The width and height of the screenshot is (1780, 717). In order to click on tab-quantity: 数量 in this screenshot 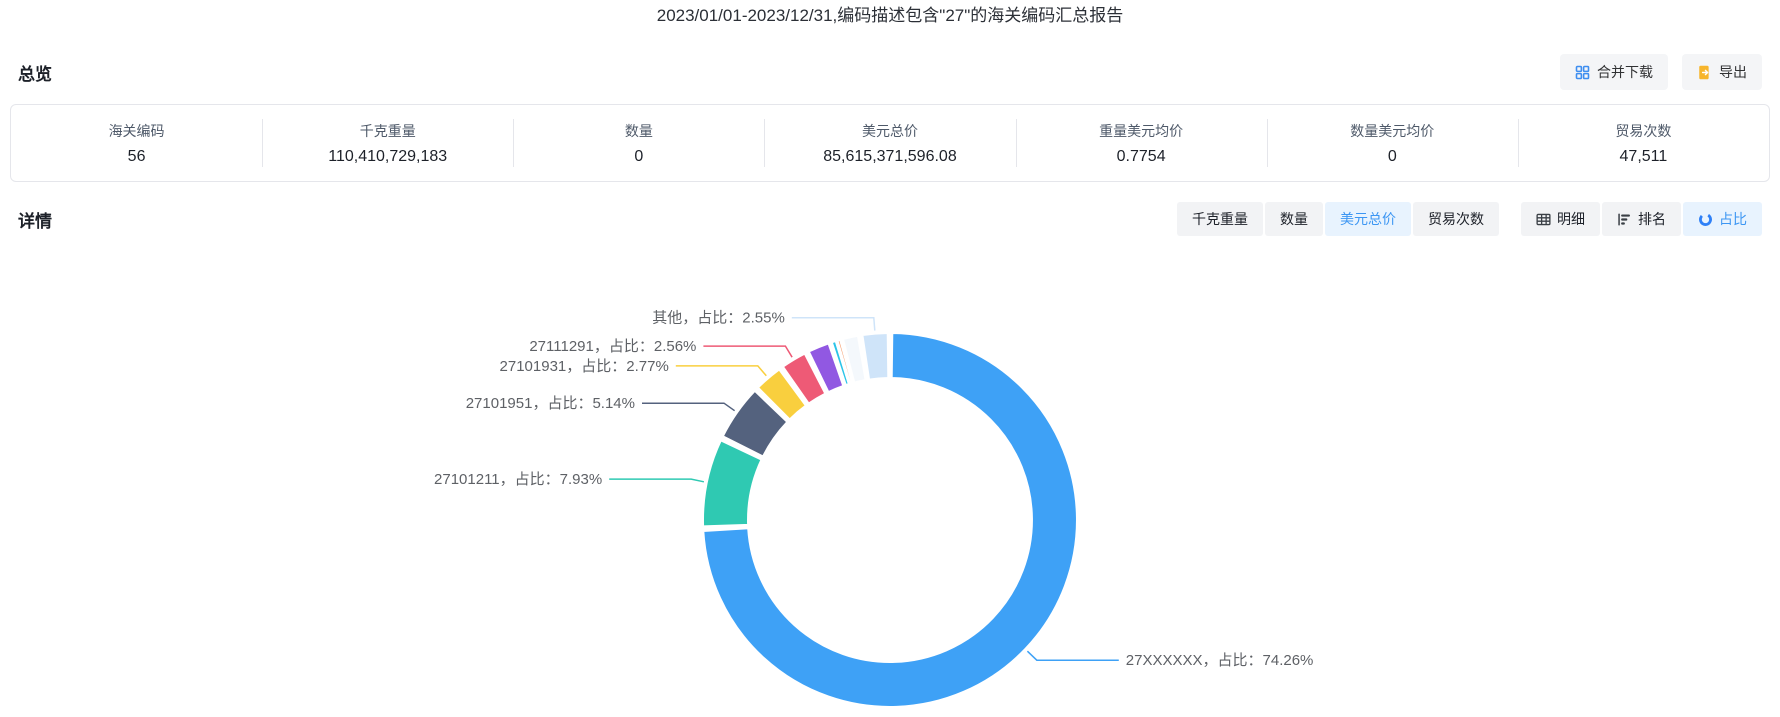, I will do `click(1294, 219)`.